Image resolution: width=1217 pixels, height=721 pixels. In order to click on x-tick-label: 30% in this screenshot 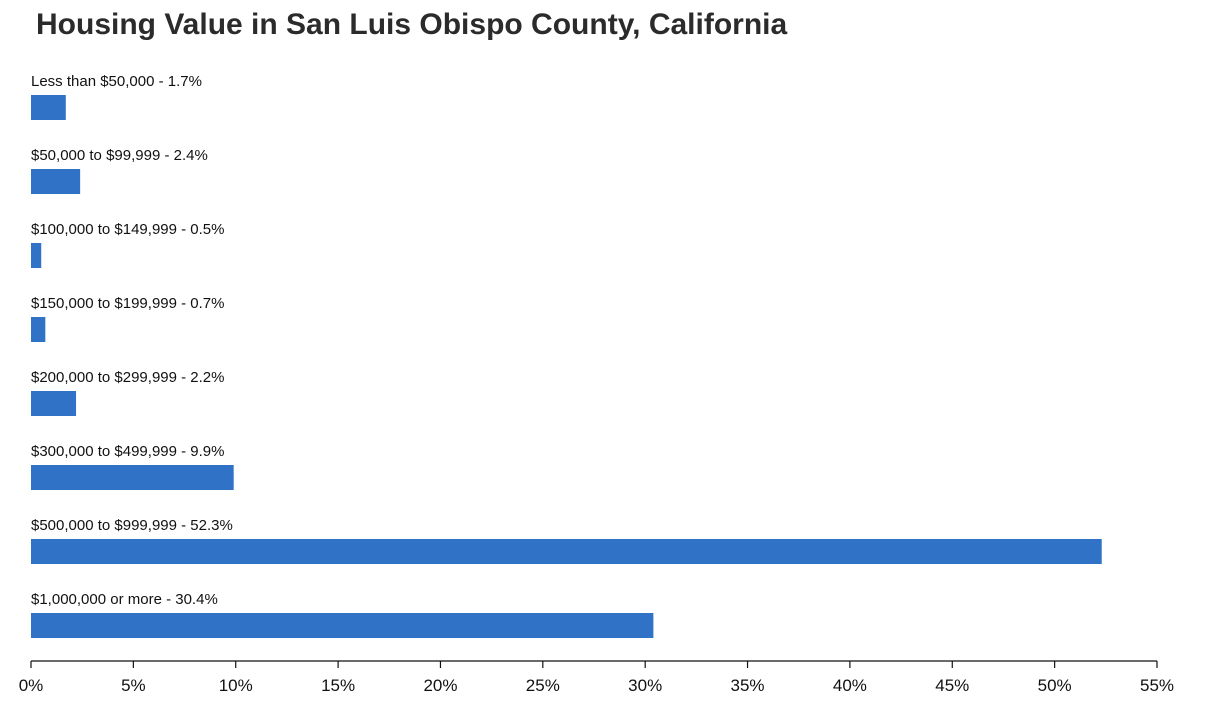, I will do `click(645, 685)`.